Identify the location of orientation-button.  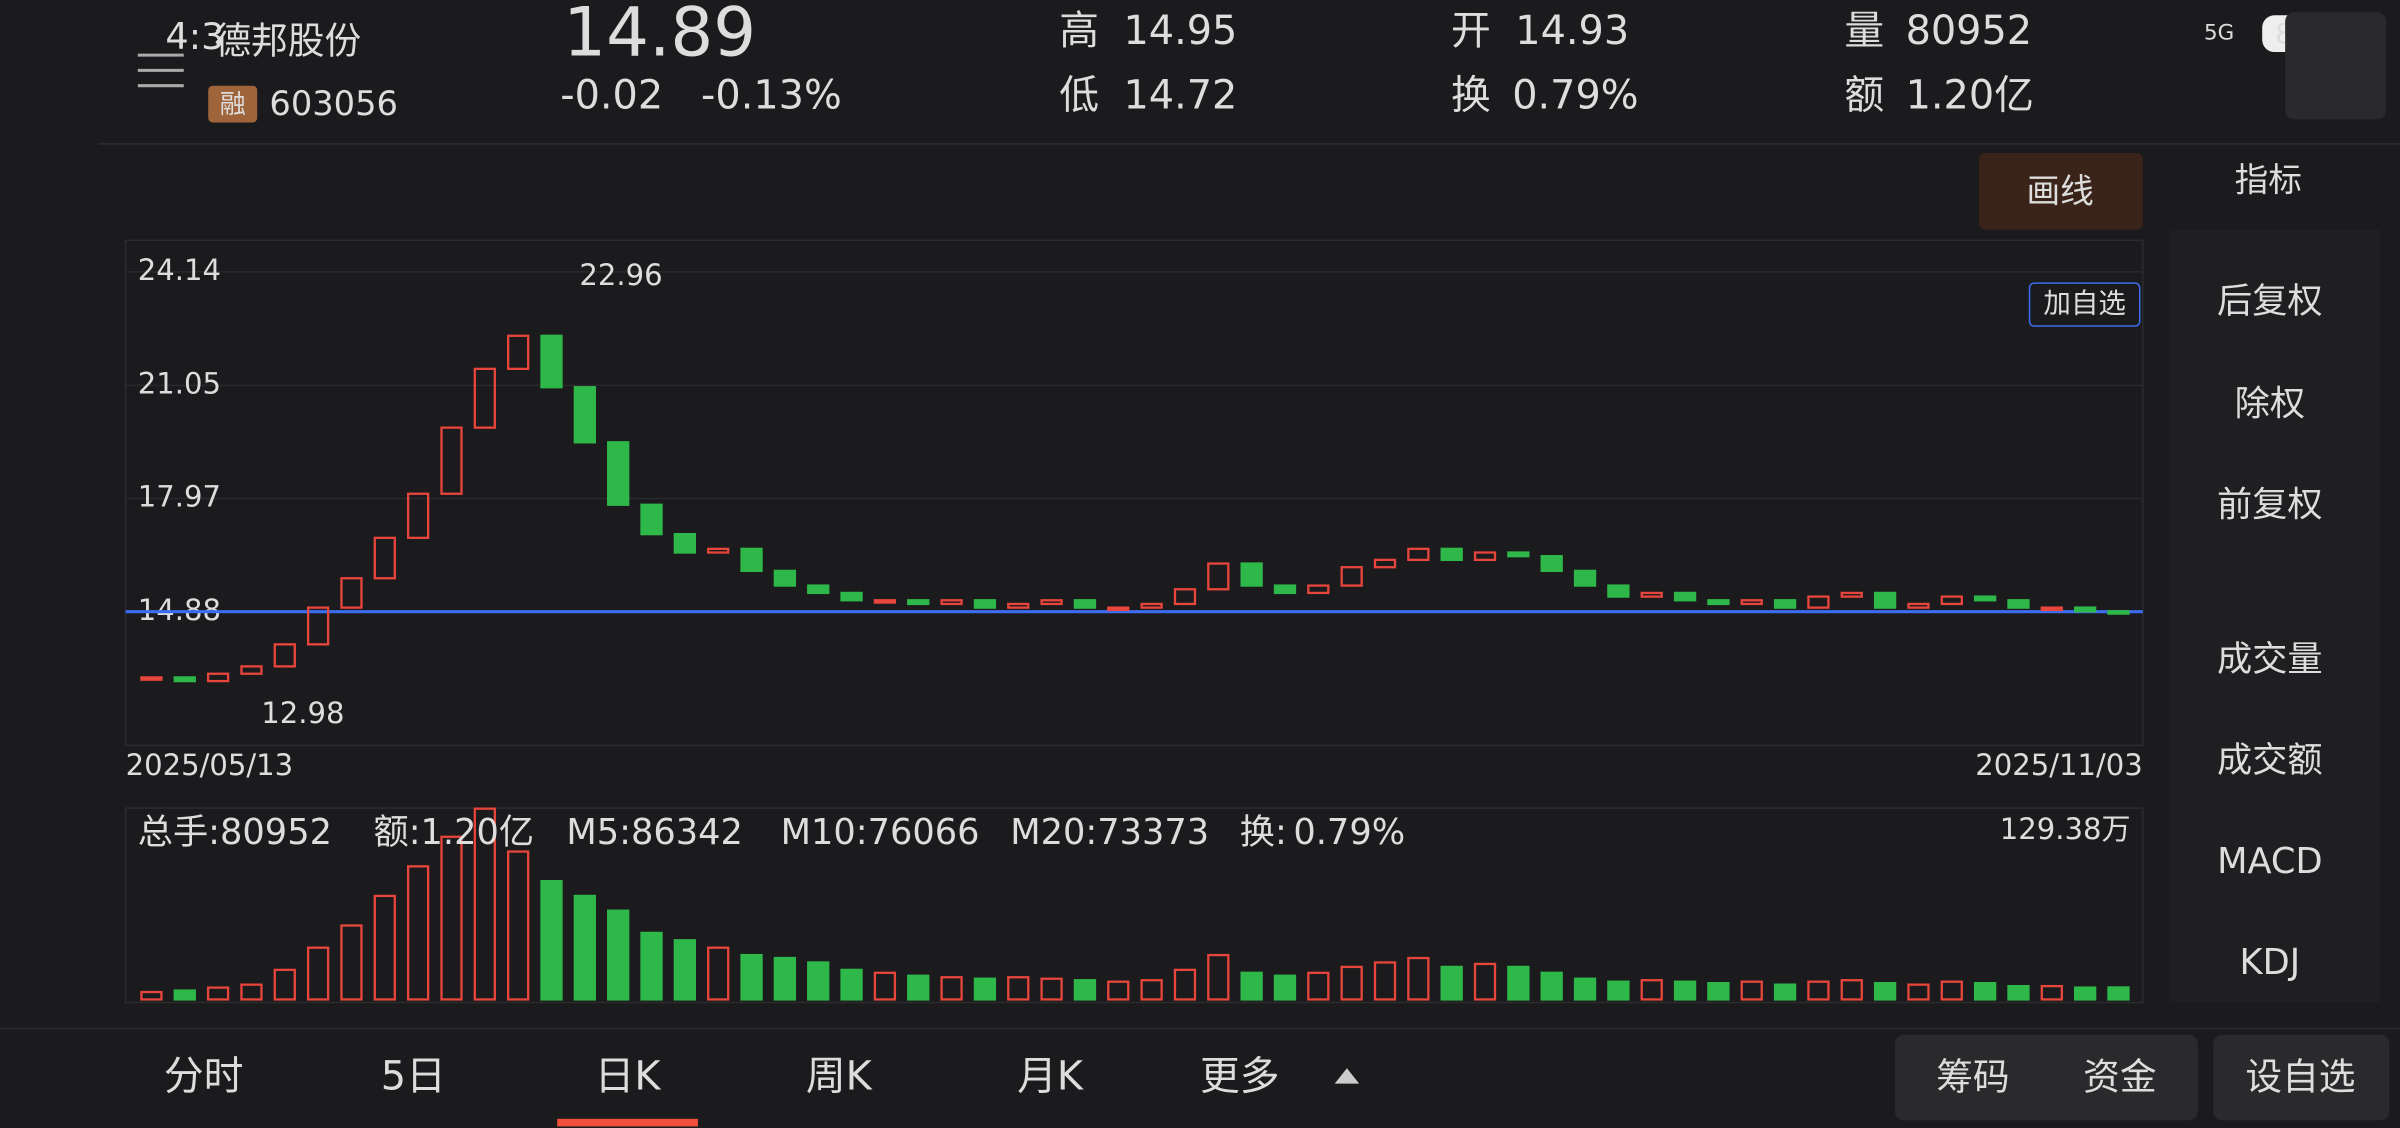
(2336, 66).